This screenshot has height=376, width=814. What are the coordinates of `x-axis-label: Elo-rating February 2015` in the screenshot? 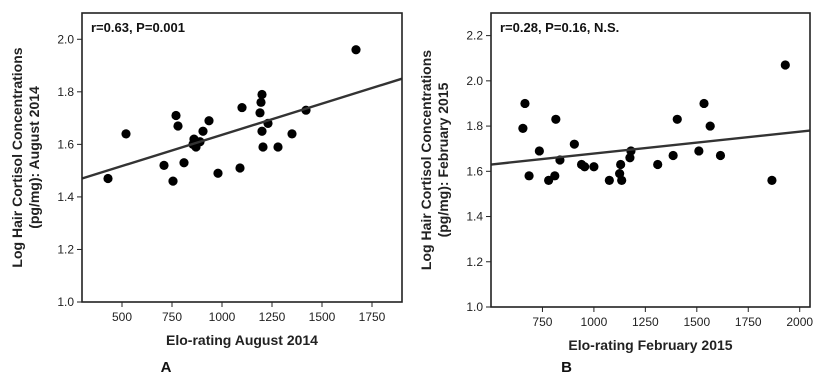 It's located at (650, 345).